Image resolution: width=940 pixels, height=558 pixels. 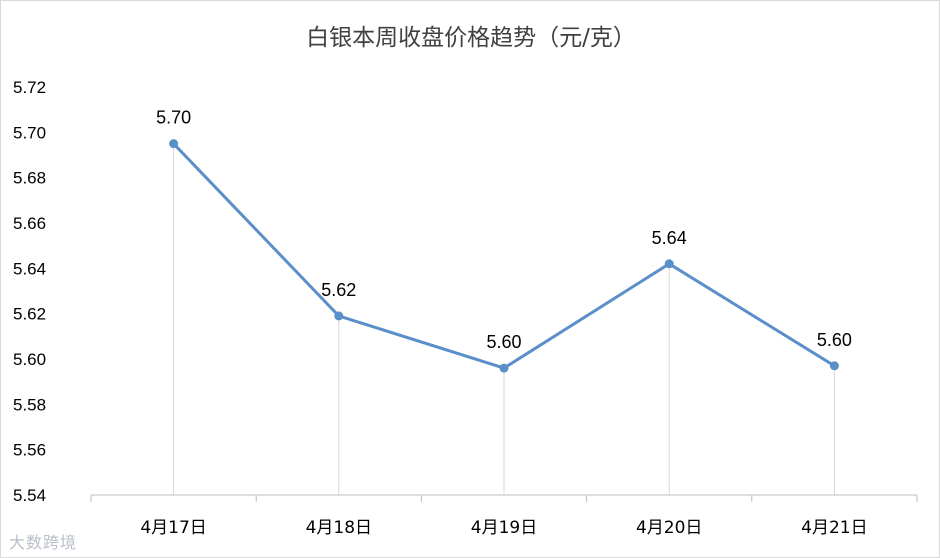 What do you see at coordinates (471, 38) in the screenshot?
I see `chart-title: 白银本周收盘价格趋势（元/克）` at bounding box center [471, 38].